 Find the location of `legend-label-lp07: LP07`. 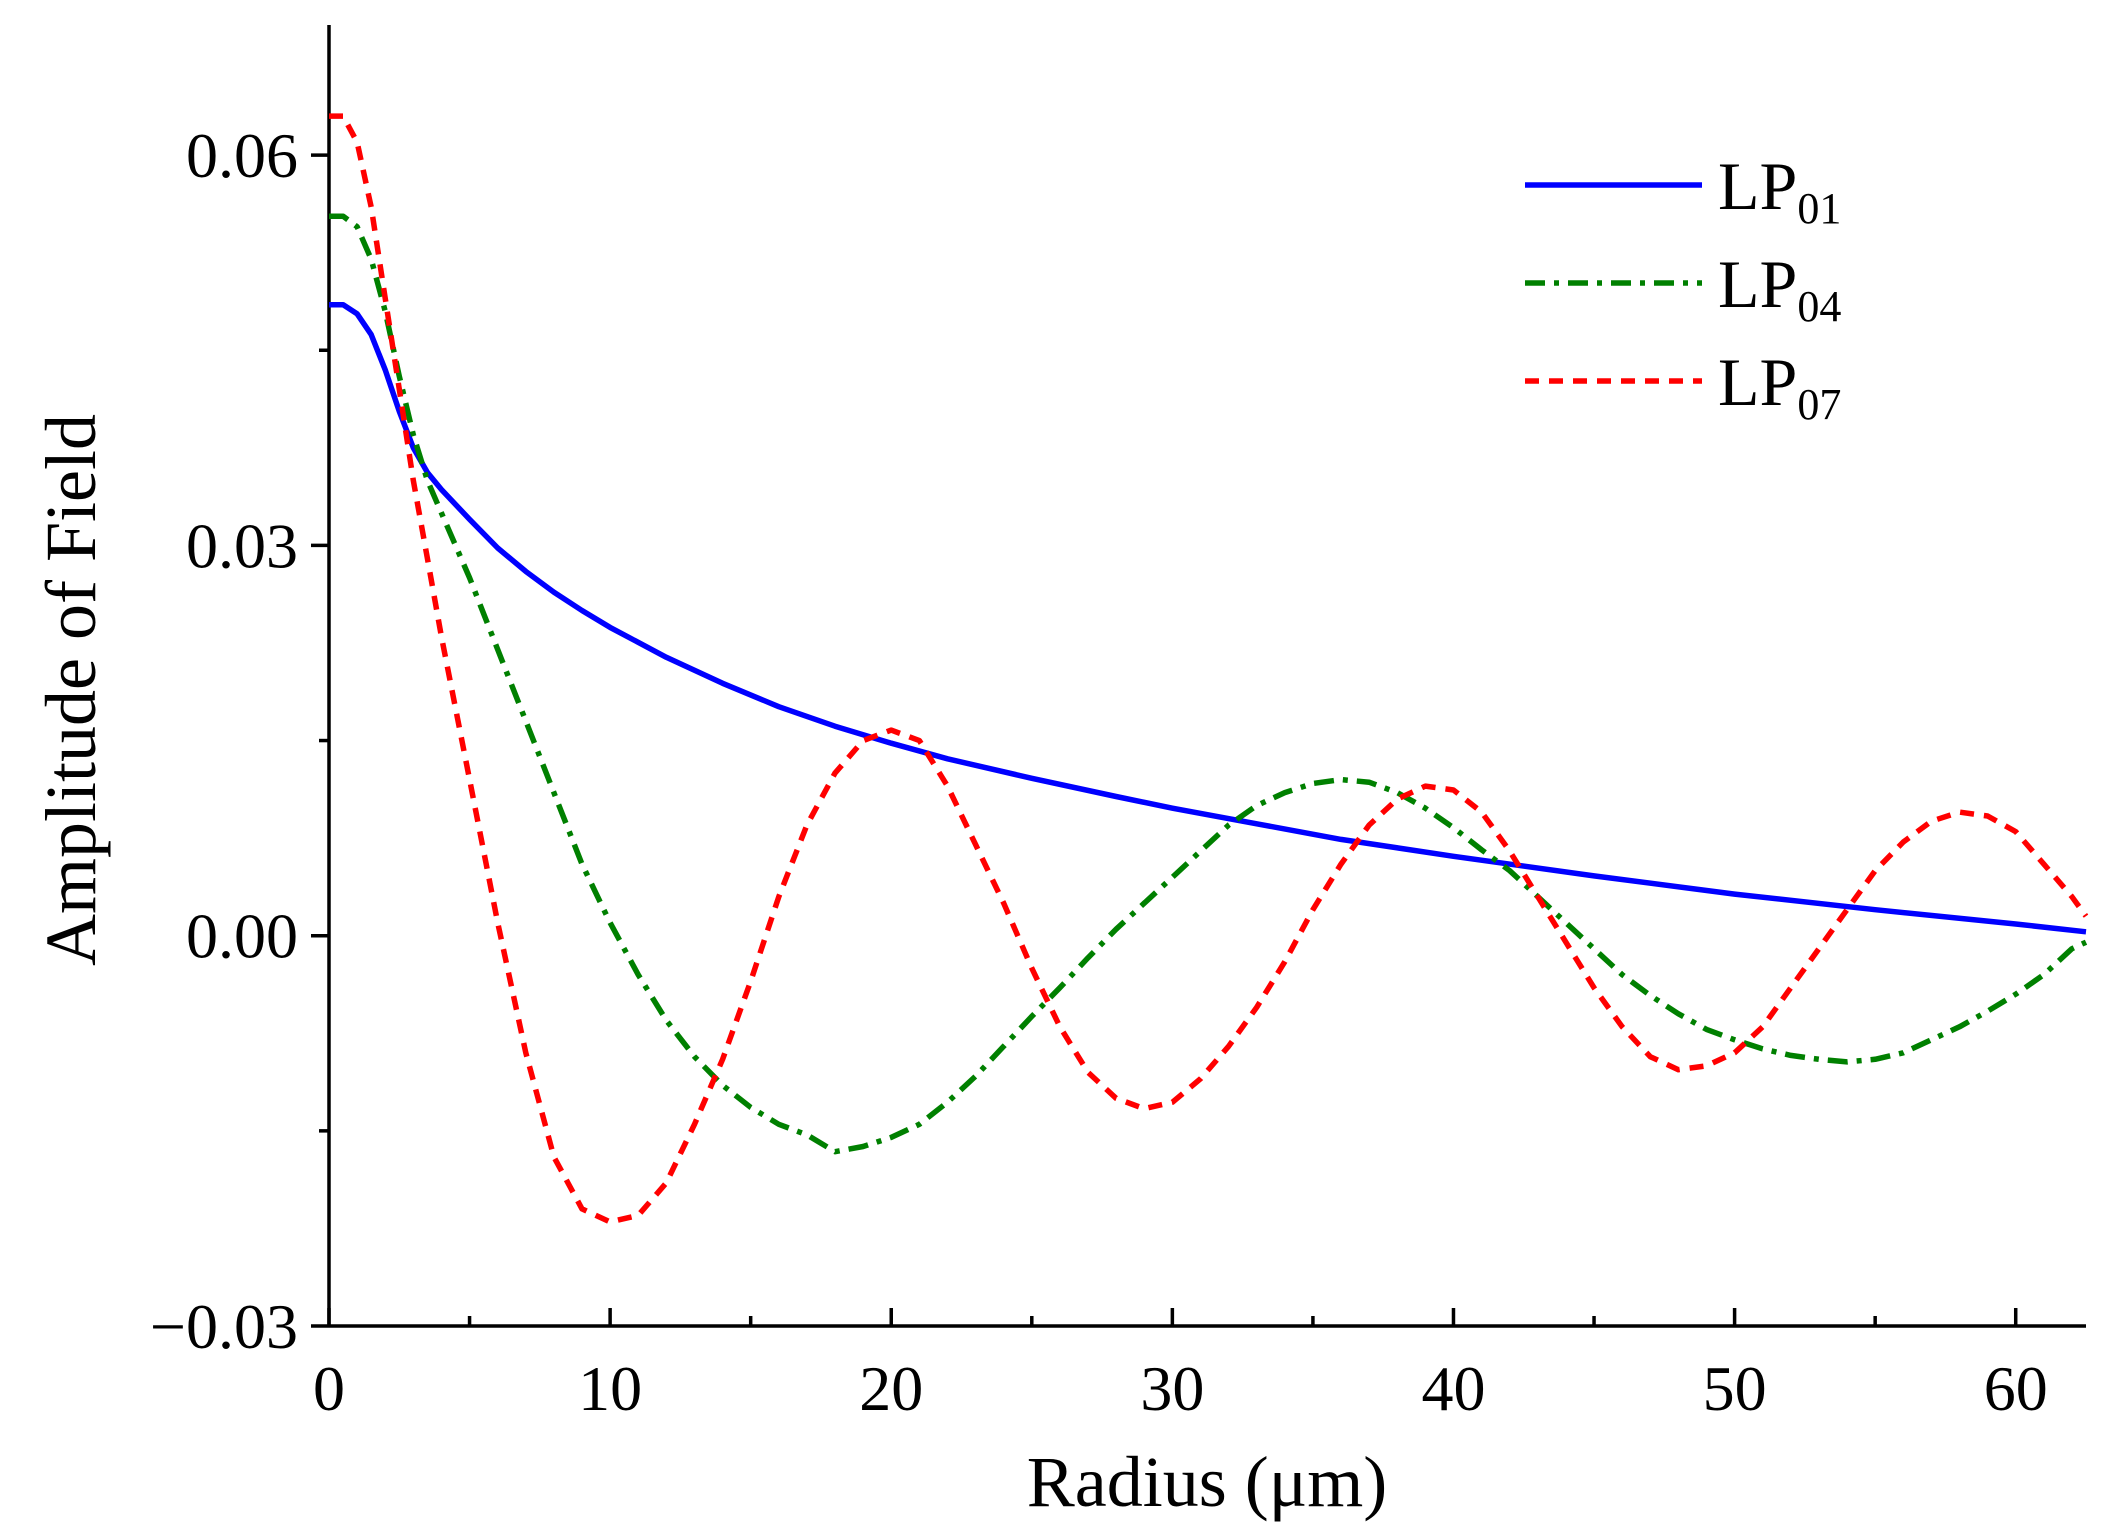

legend-label-lp07: LP07 is located at coordinates (1779, 386).